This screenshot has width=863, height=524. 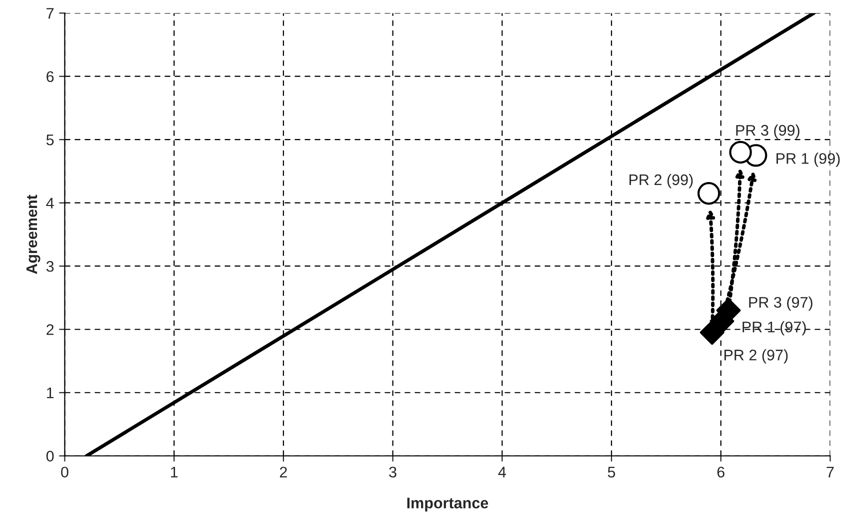 I want to click on annotation: PR 2 (99), so click(x=661, y=181).